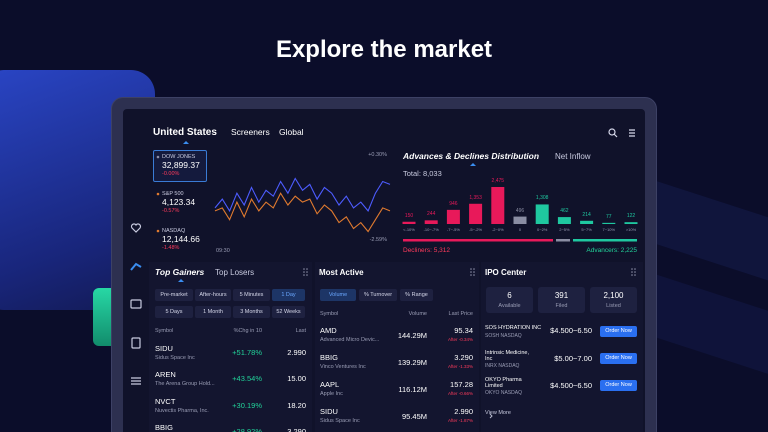 The height and width of the screenshot is (432, 768). Describe the element at coordinates (136, 266) in the screenshot. I see `markets-icon` at that location.